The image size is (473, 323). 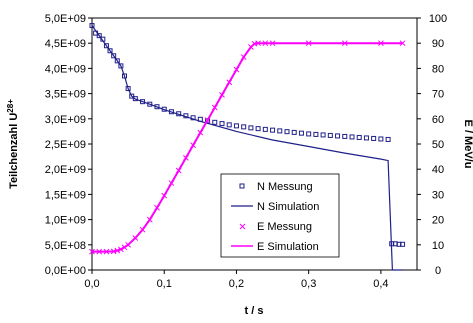 I want to click on y-right-tick-label: 60, so click(x=438, y=120).